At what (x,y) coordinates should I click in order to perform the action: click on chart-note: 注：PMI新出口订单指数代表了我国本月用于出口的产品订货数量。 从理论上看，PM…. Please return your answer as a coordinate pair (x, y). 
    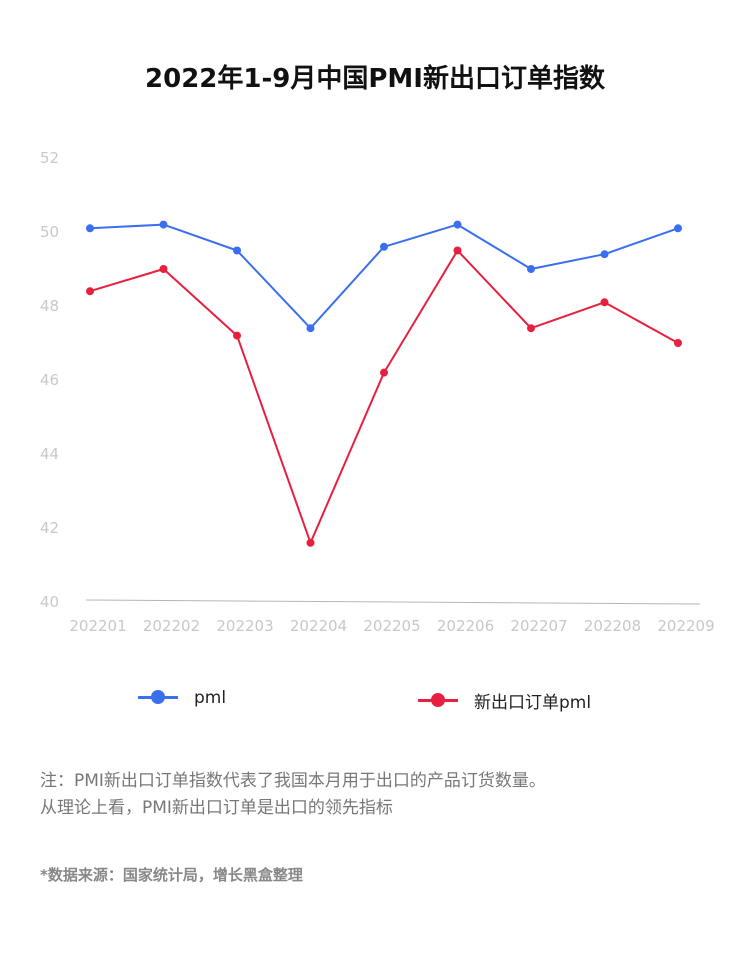
    Looking at the image, I should click on (380, 795).